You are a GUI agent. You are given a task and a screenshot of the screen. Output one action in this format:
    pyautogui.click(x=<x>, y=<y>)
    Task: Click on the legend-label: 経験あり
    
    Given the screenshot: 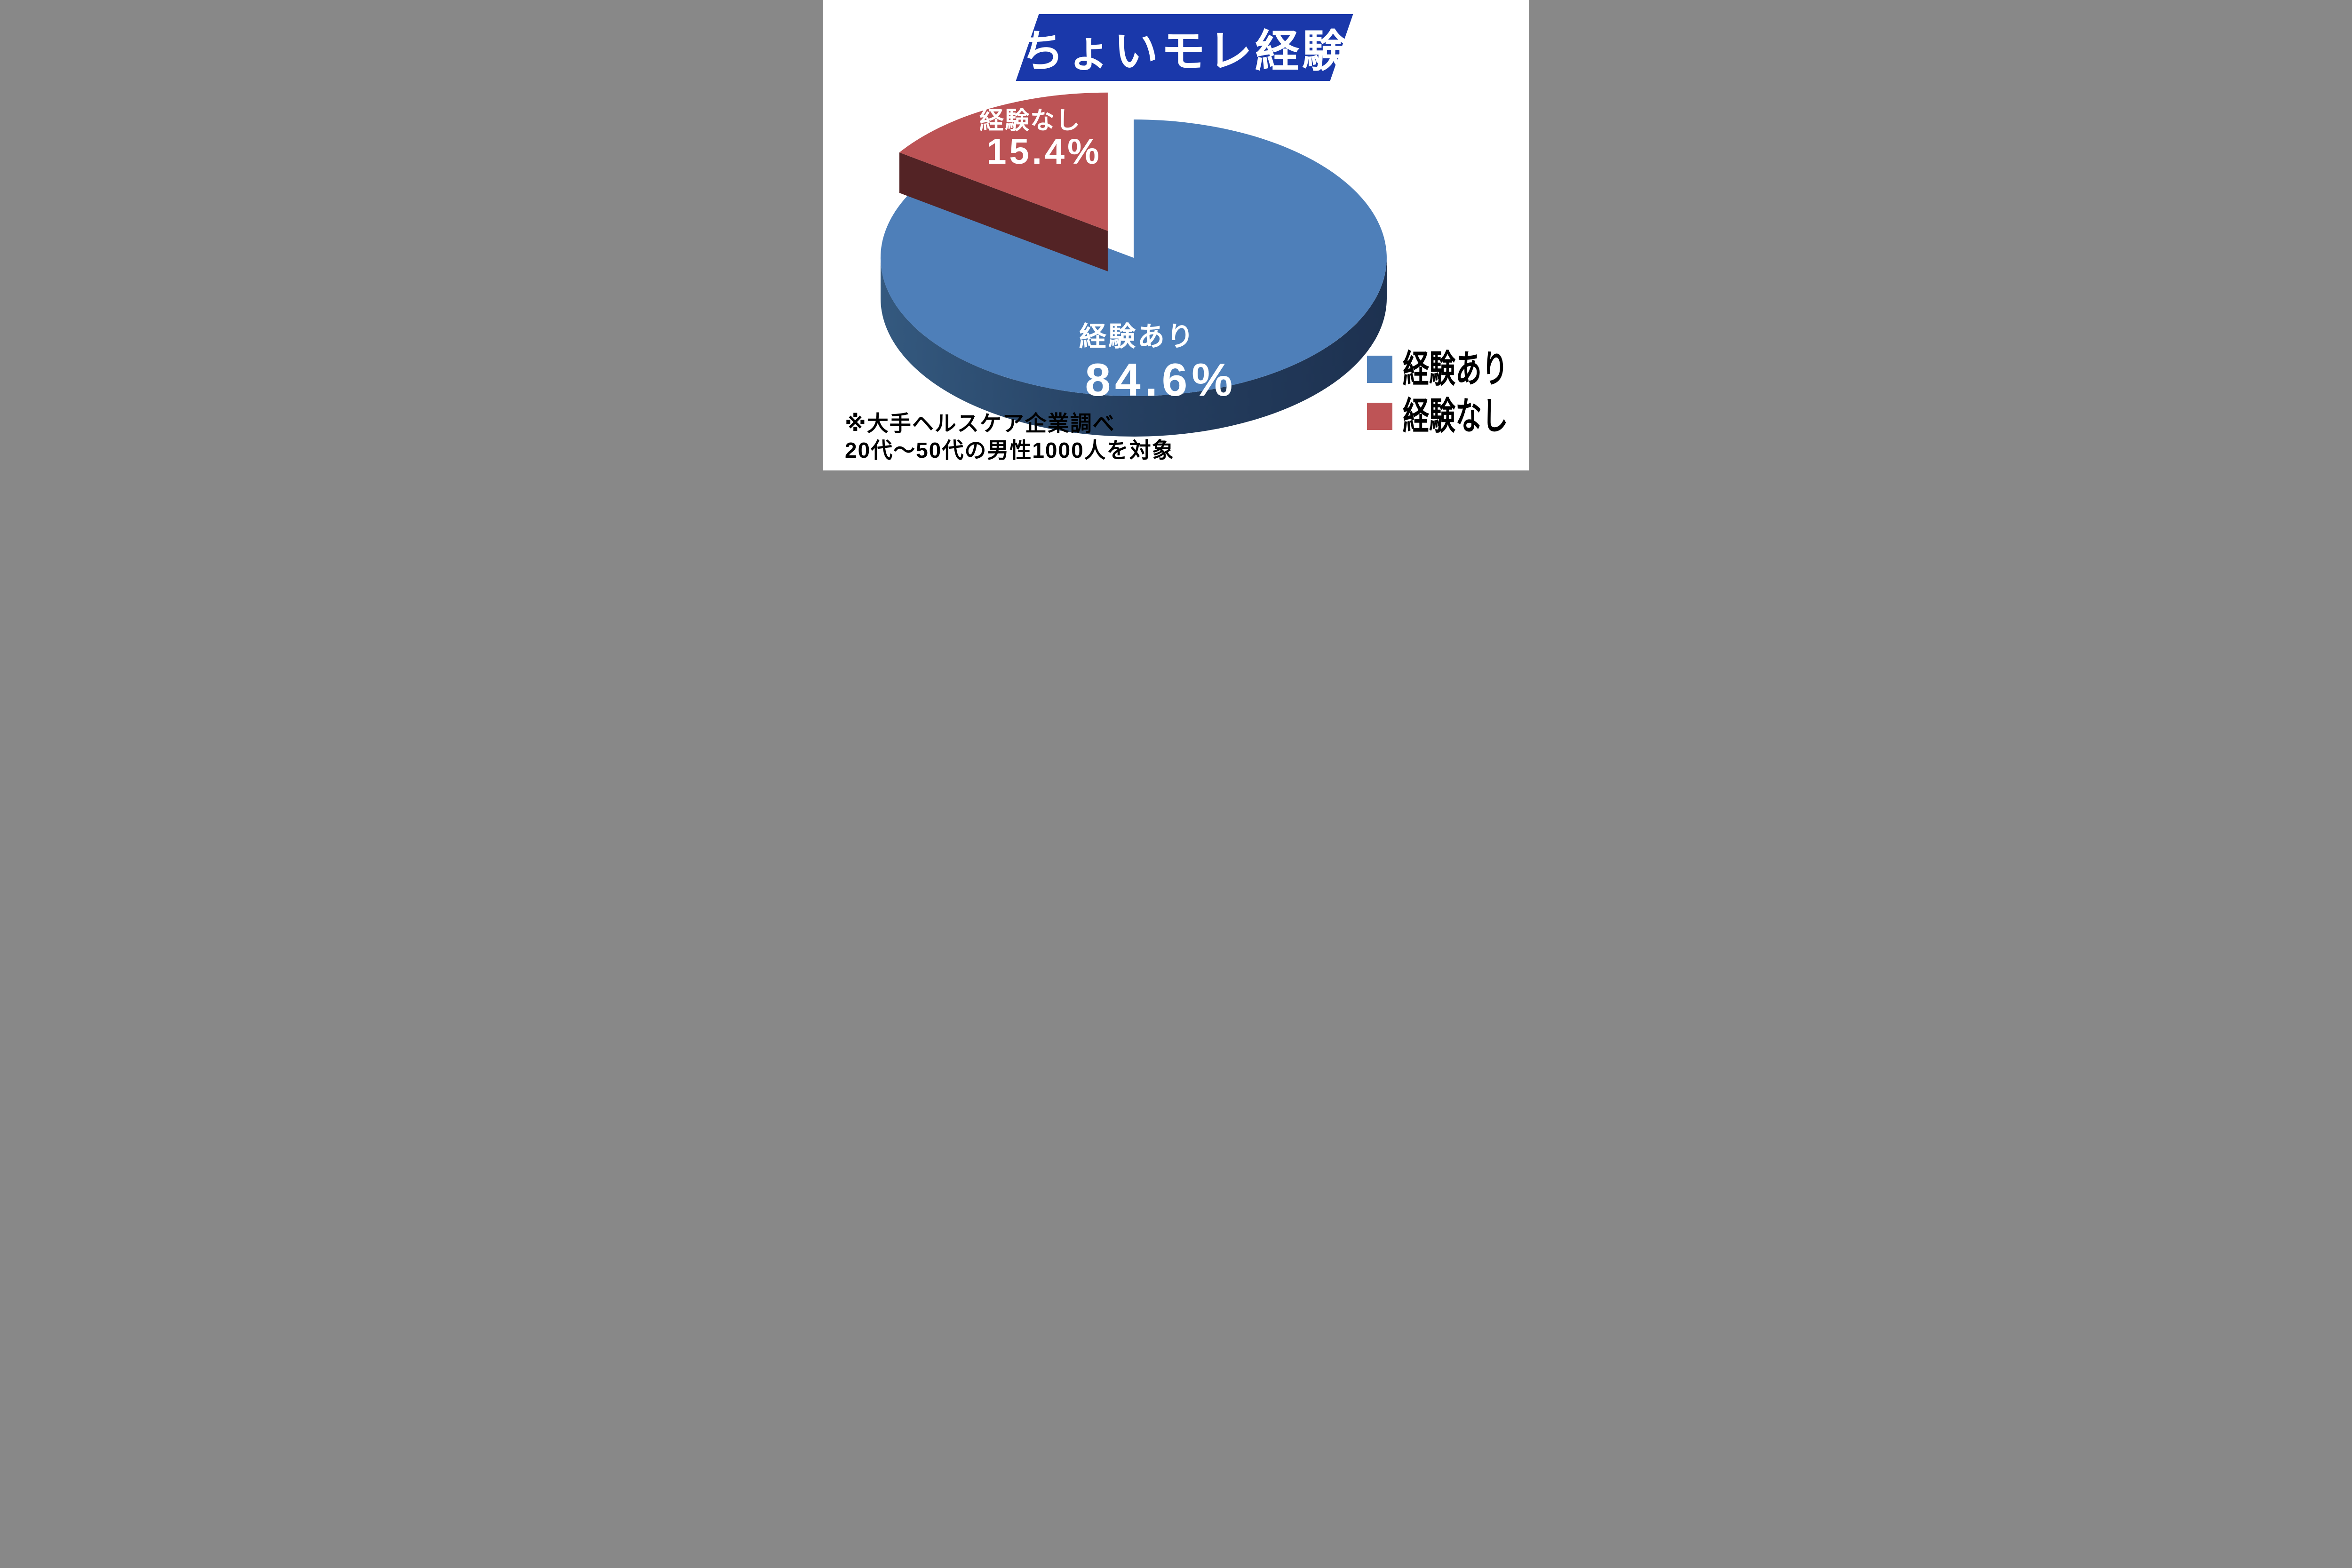 What is the action you would take?
    pyautogui.click(x=1455, y=369)
    